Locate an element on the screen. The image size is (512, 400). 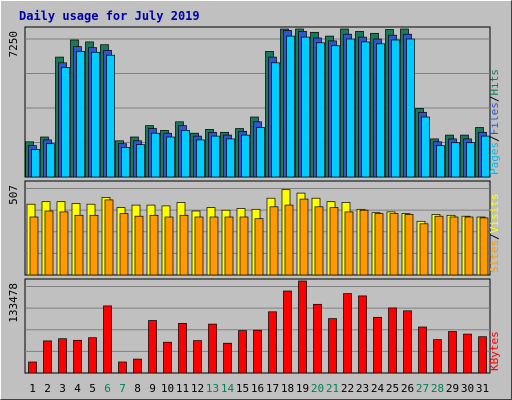
day-label-5: 5 is located at coordinates (92, 388).